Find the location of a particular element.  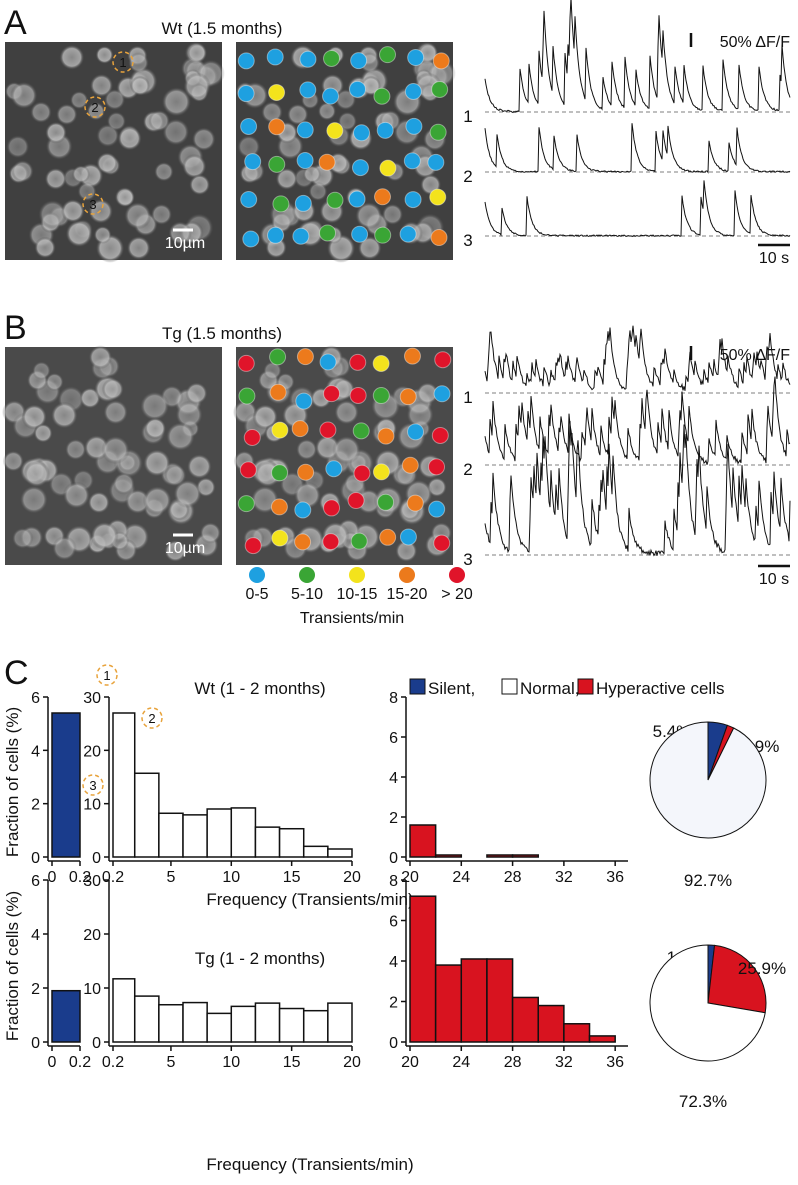

panel-letter: B is located at coordinates (15, 328).